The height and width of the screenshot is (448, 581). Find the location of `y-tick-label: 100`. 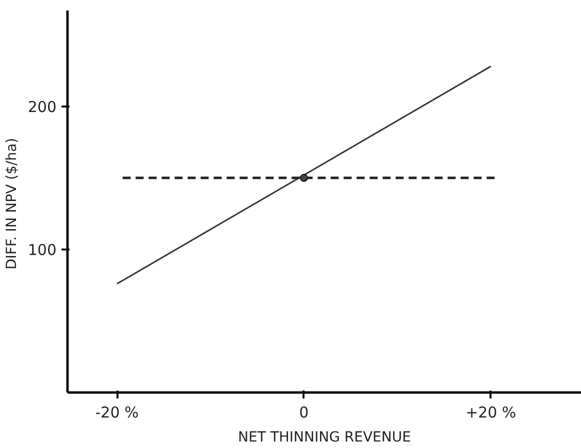

y-tick-label: 100 is located at coordinates (42, 249).